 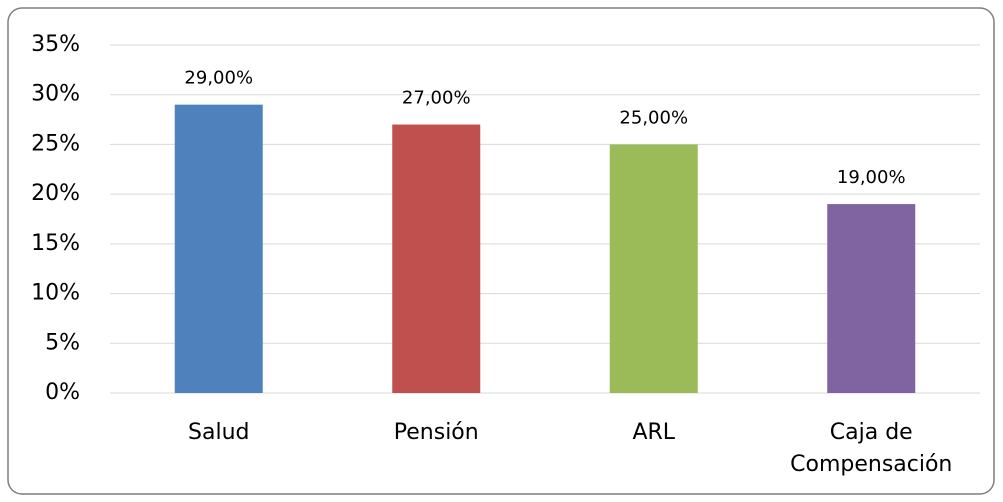 What do you see at coordinates (653, 117) in the screenshot?
I see `data-label: 25,00%` at bounding box center [653, 117].